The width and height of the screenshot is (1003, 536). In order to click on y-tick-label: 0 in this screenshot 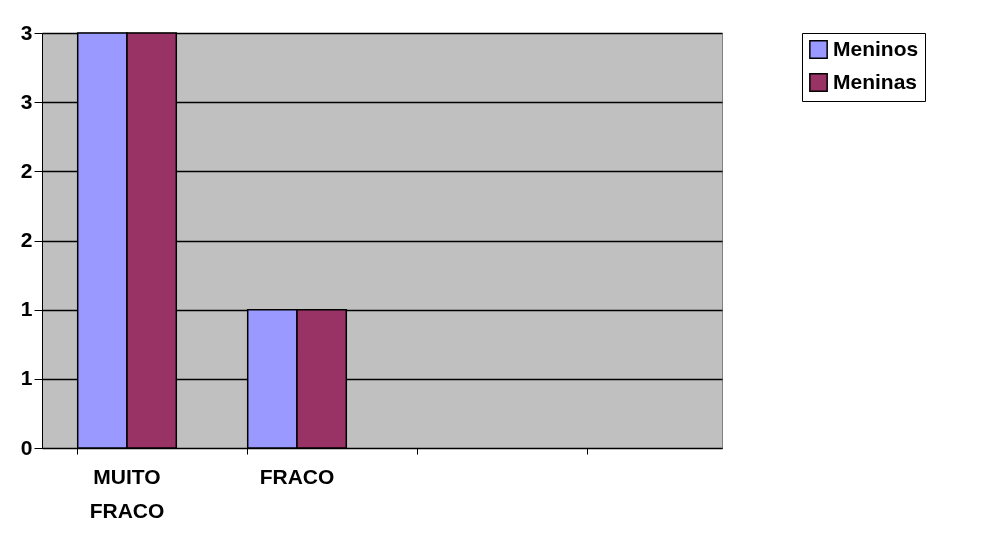, I will do `click(26, 447)`.